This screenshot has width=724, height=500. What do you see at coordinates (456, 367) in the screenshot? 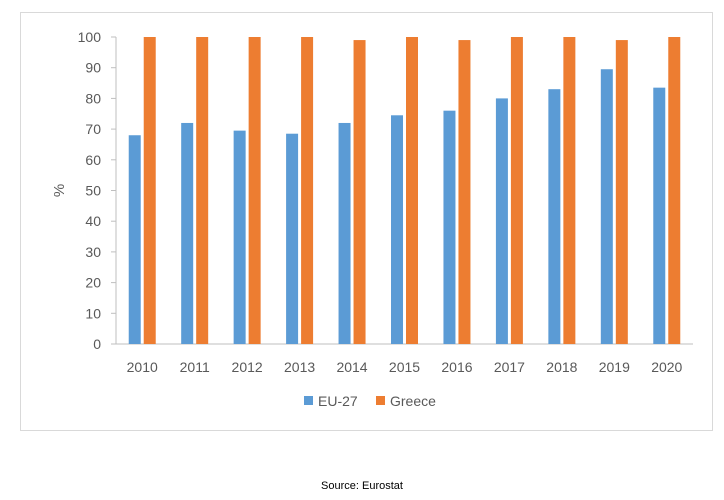
I see `x-tick-label: 2016` at bounding box center [456, 367].